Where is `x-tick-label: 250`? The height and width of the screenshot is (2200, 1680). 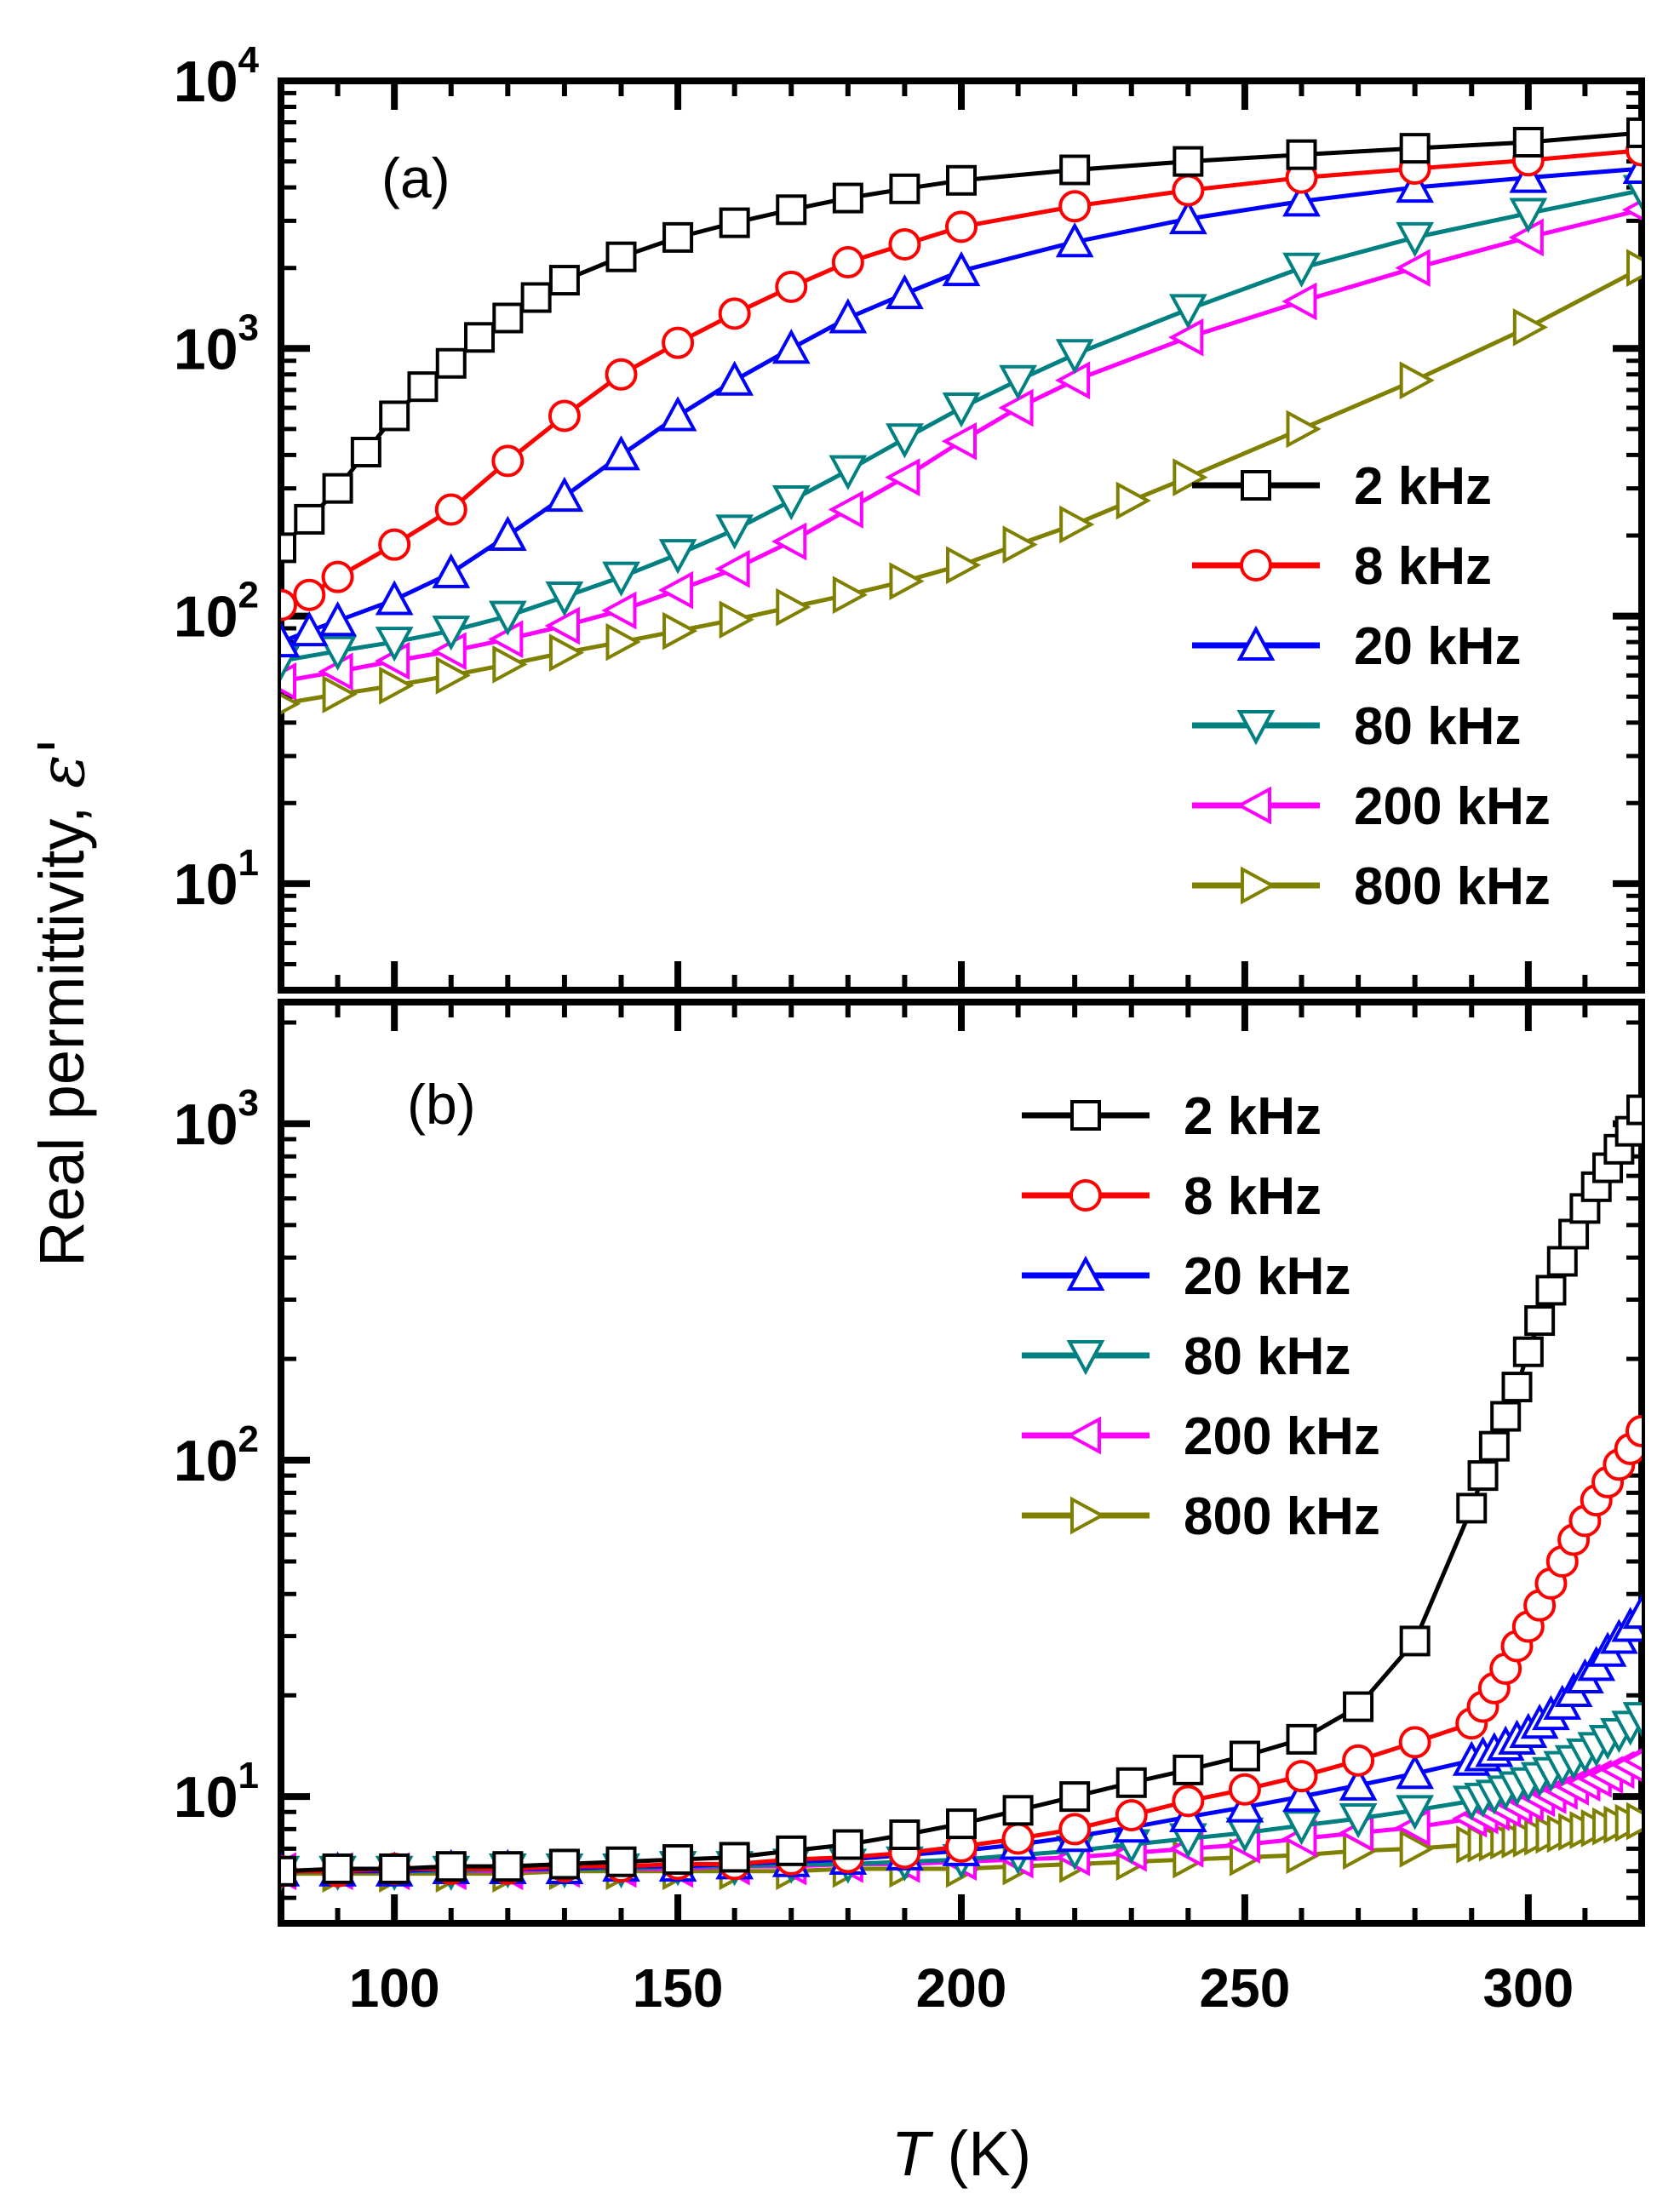
x-tick-label: 250 is located at coordinates (1245, 1988).